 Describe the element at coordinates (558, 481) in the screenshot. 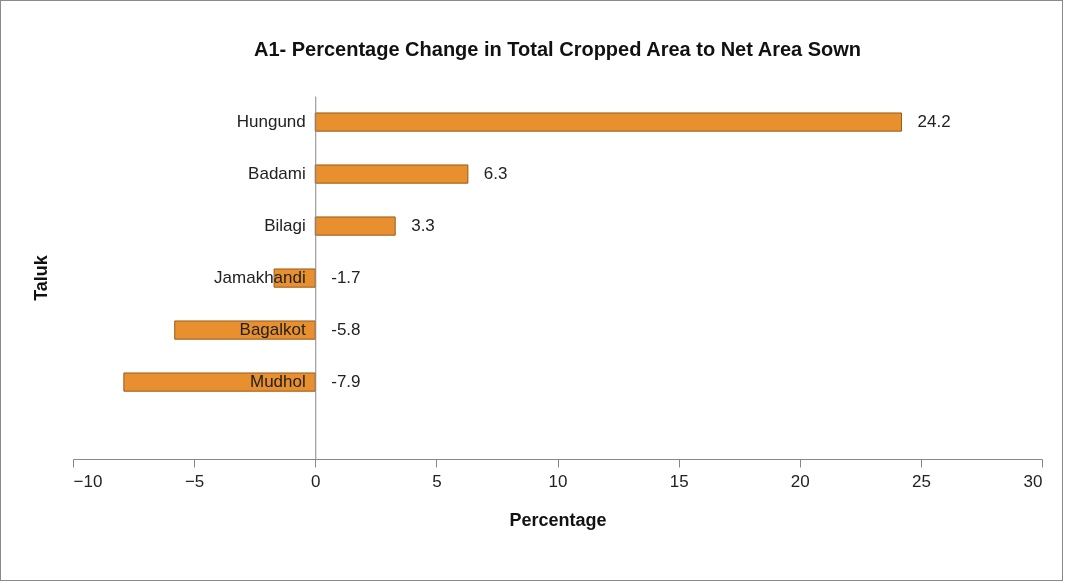

I see `x-tick-label: 10` at that location.